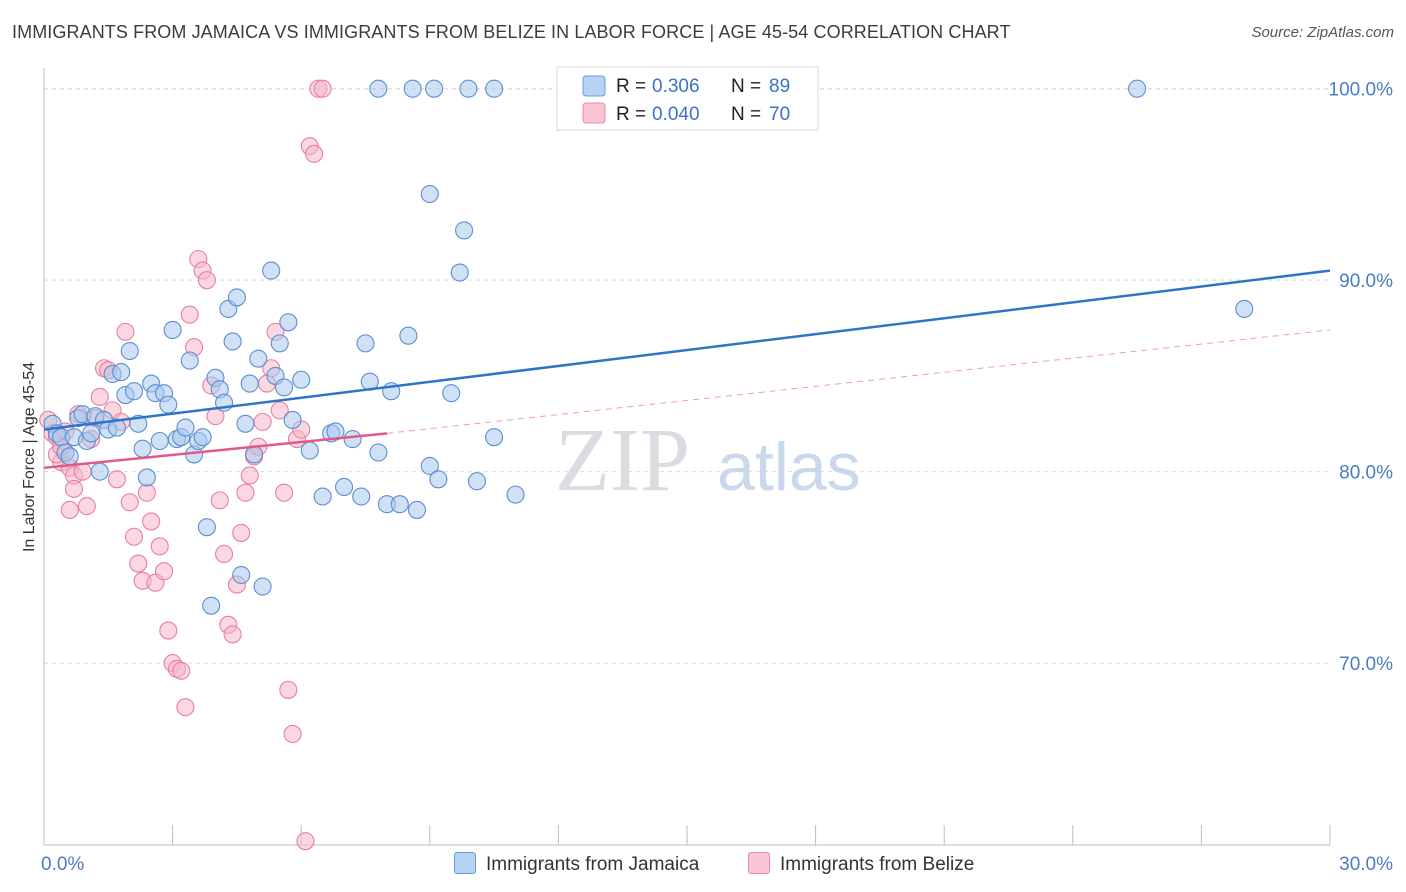  What do you see at coordinates (29, 457) in the screenshot?
I see `y-axis-label: In Labor Force | Age 45-54` at bounding box center [29, 457].